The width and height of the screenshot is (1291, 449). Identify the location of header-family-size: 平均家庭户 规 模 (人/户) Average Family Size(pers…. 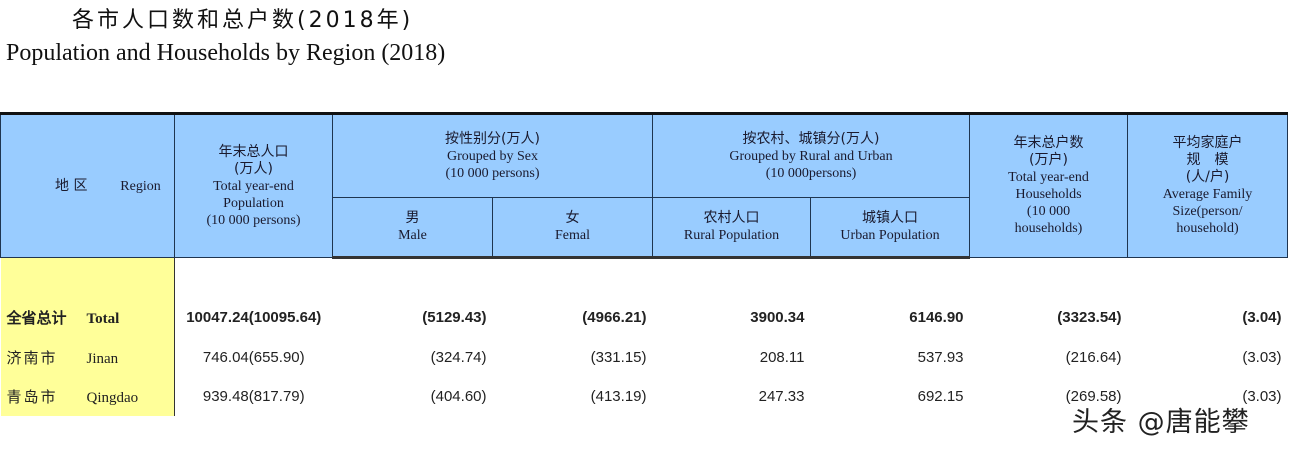
(1208, 185).